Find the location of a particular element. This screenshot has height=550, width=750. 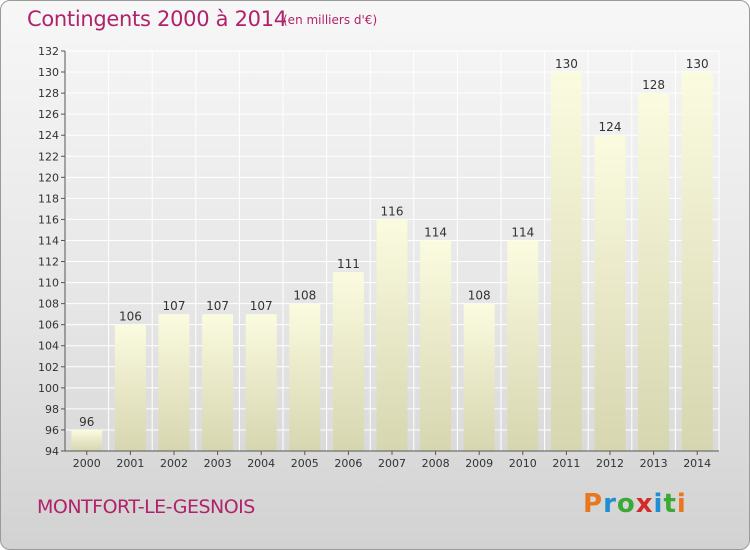

y-tick-label: 118 is located at coordinates (48, 198).